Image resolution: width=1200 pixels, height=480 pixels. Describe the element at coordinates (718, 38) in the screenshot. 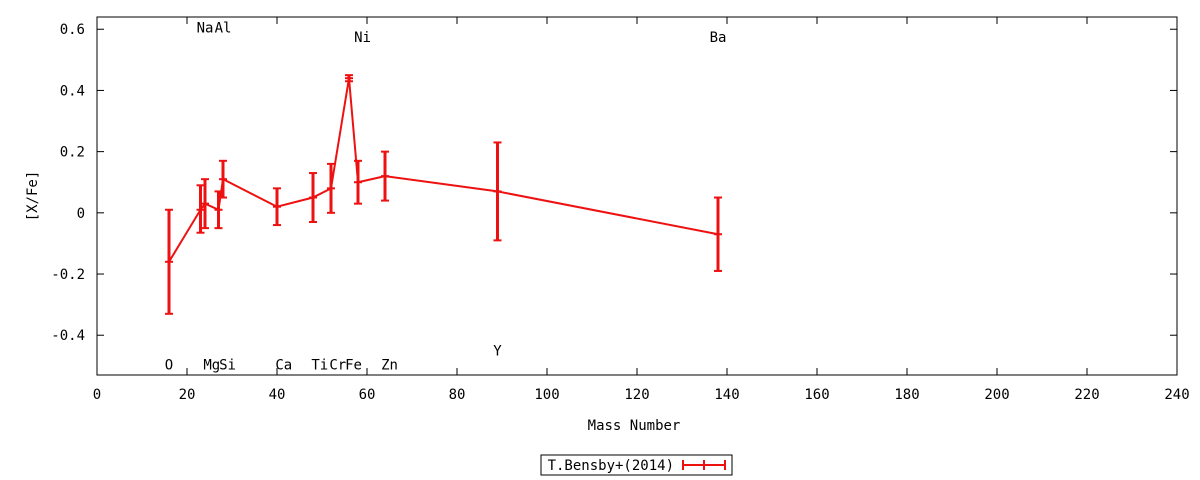

I see `element-label: Ba` at that location.